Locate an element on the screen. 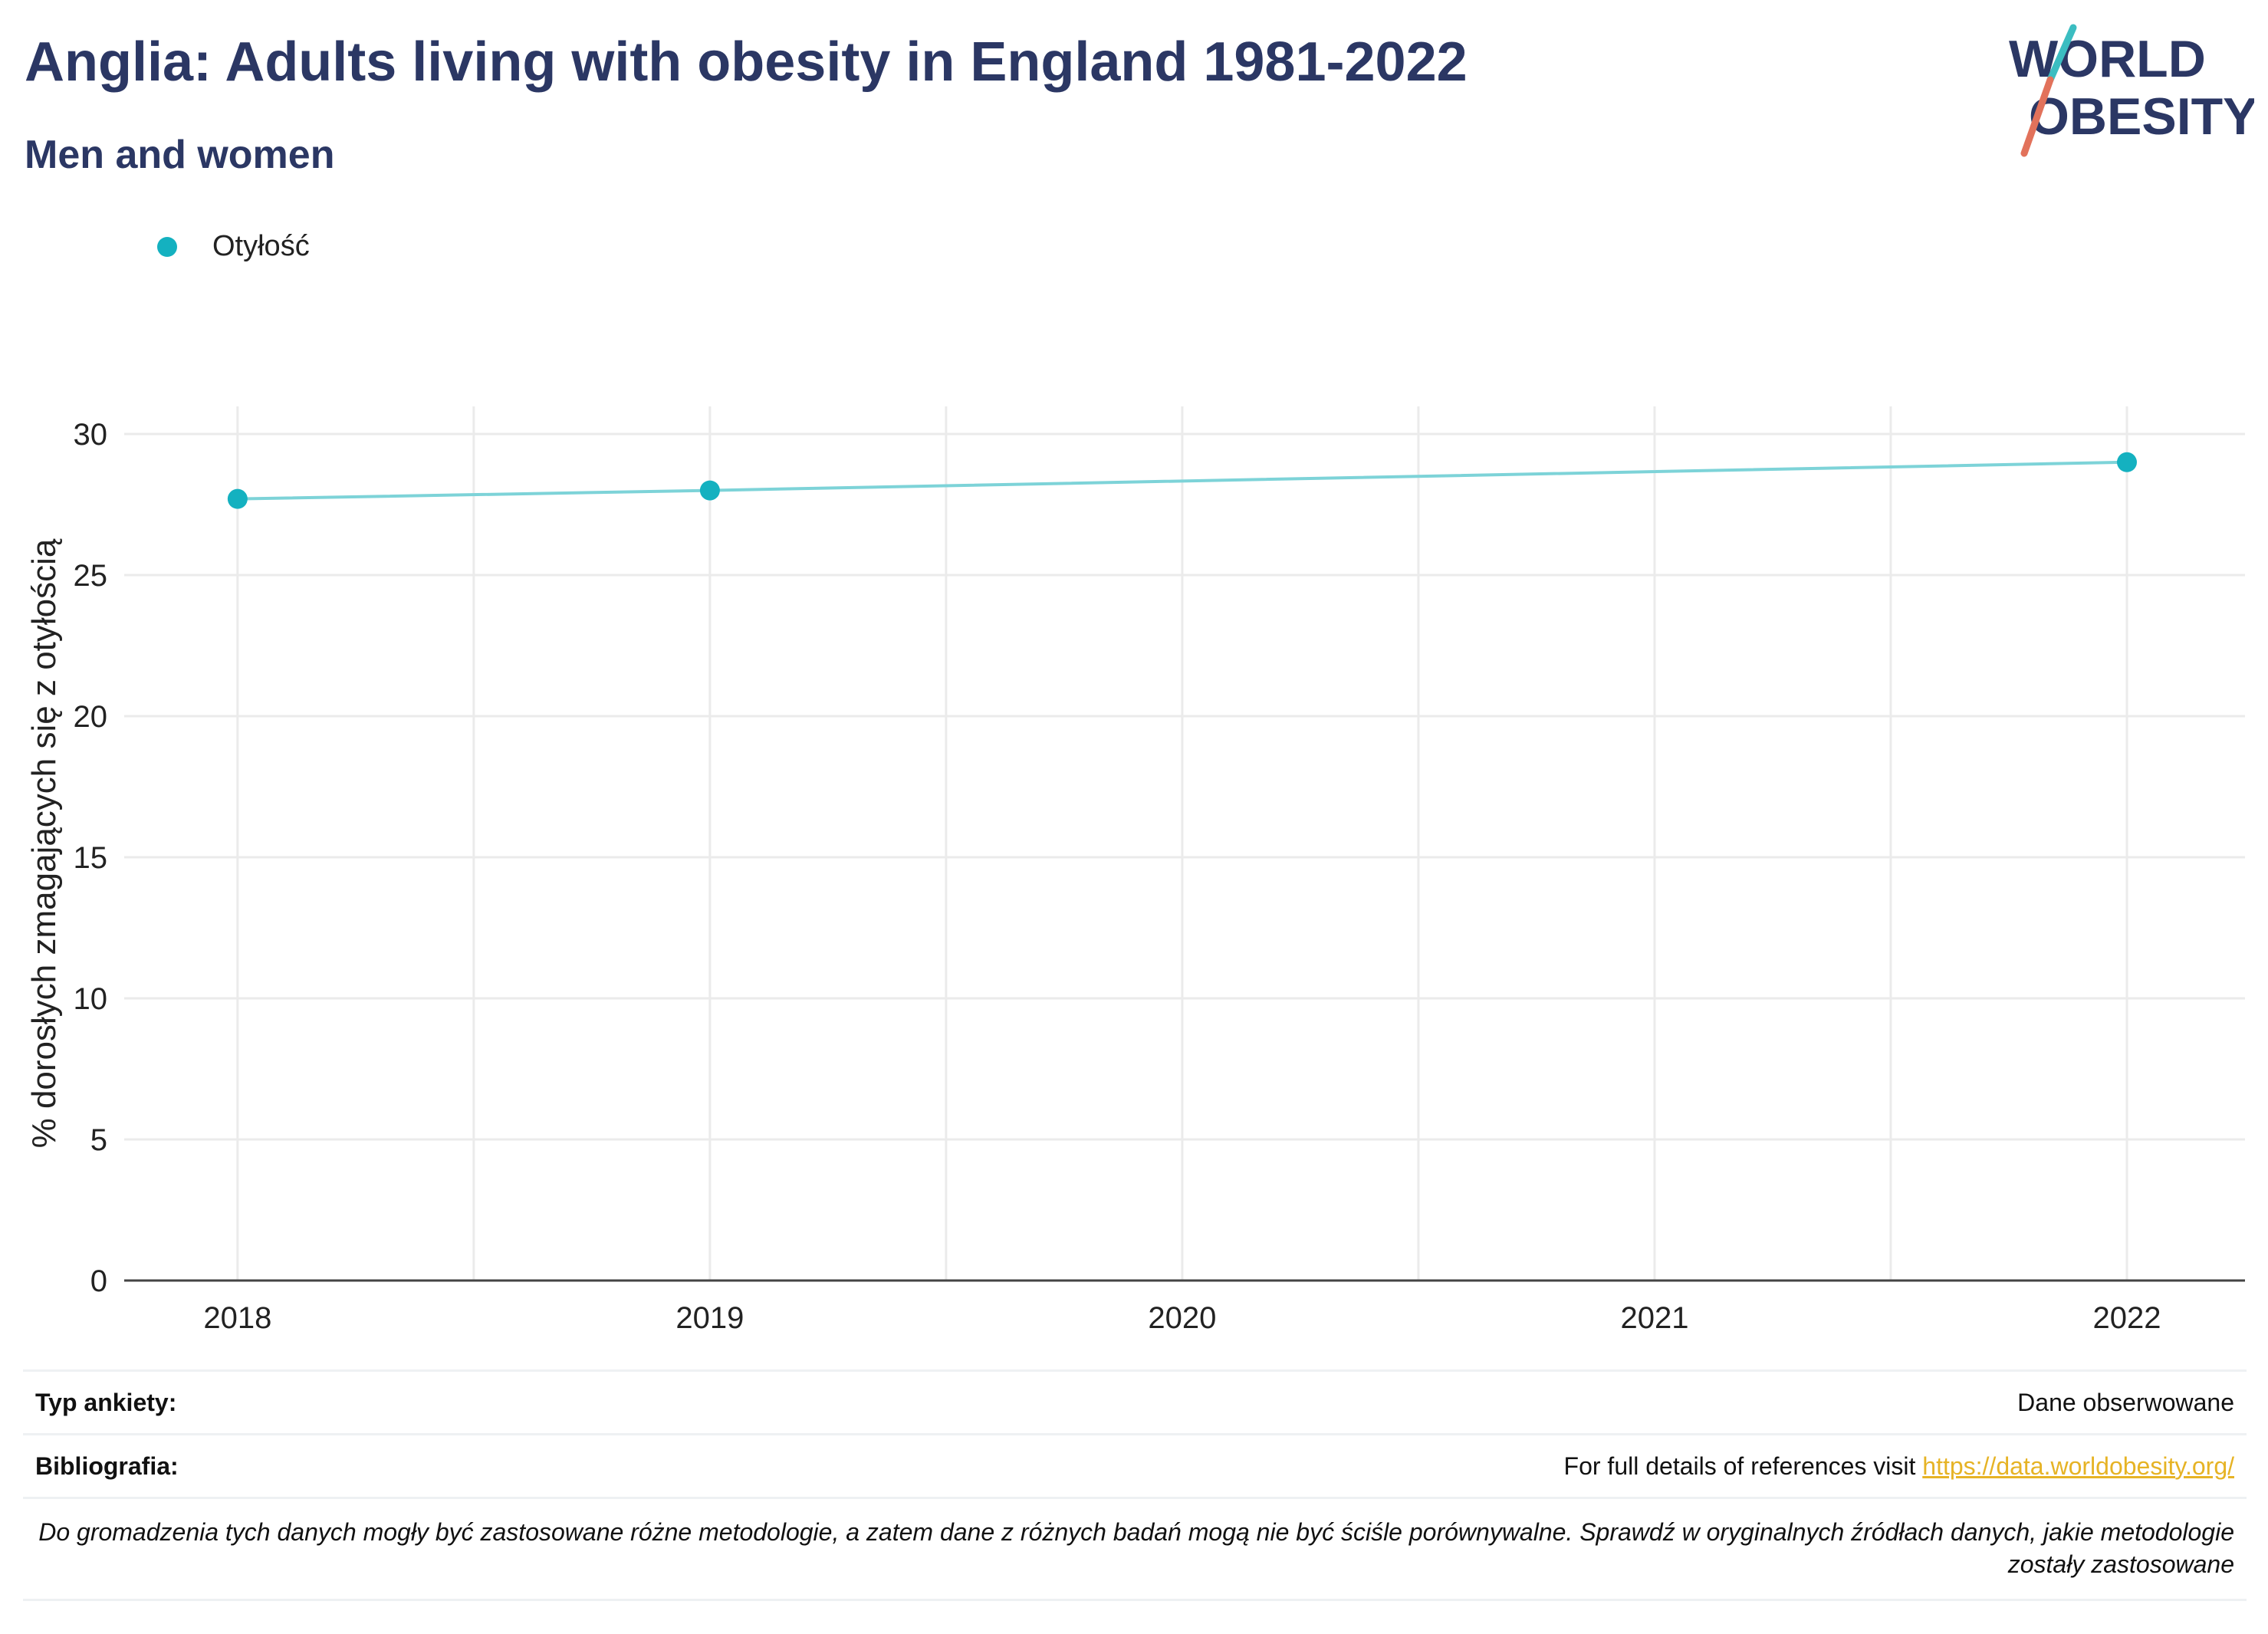 The width and height of the screenshot is (2268, 1634). x-tick-label: 2020 is located at coordinates (1182, 1318).